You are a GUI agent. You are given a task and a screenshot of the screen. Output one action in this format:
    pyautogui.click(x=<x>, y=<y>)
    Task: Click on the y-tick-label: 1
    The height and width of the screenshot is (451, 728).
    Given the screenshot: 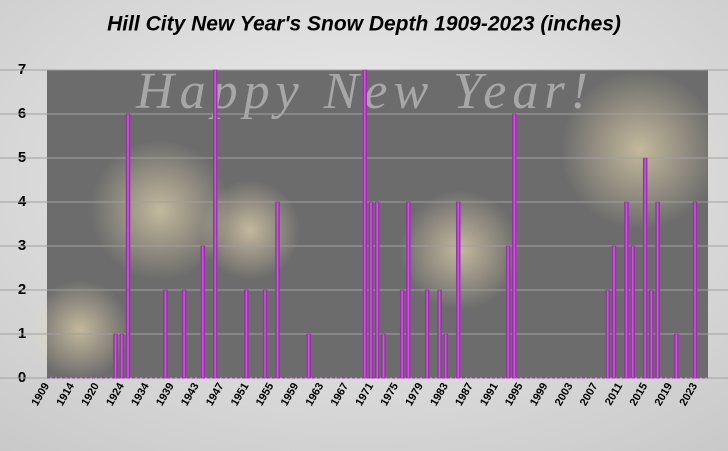 What is the action you would take?
    pyautogui.click(x=22, y=333)
    